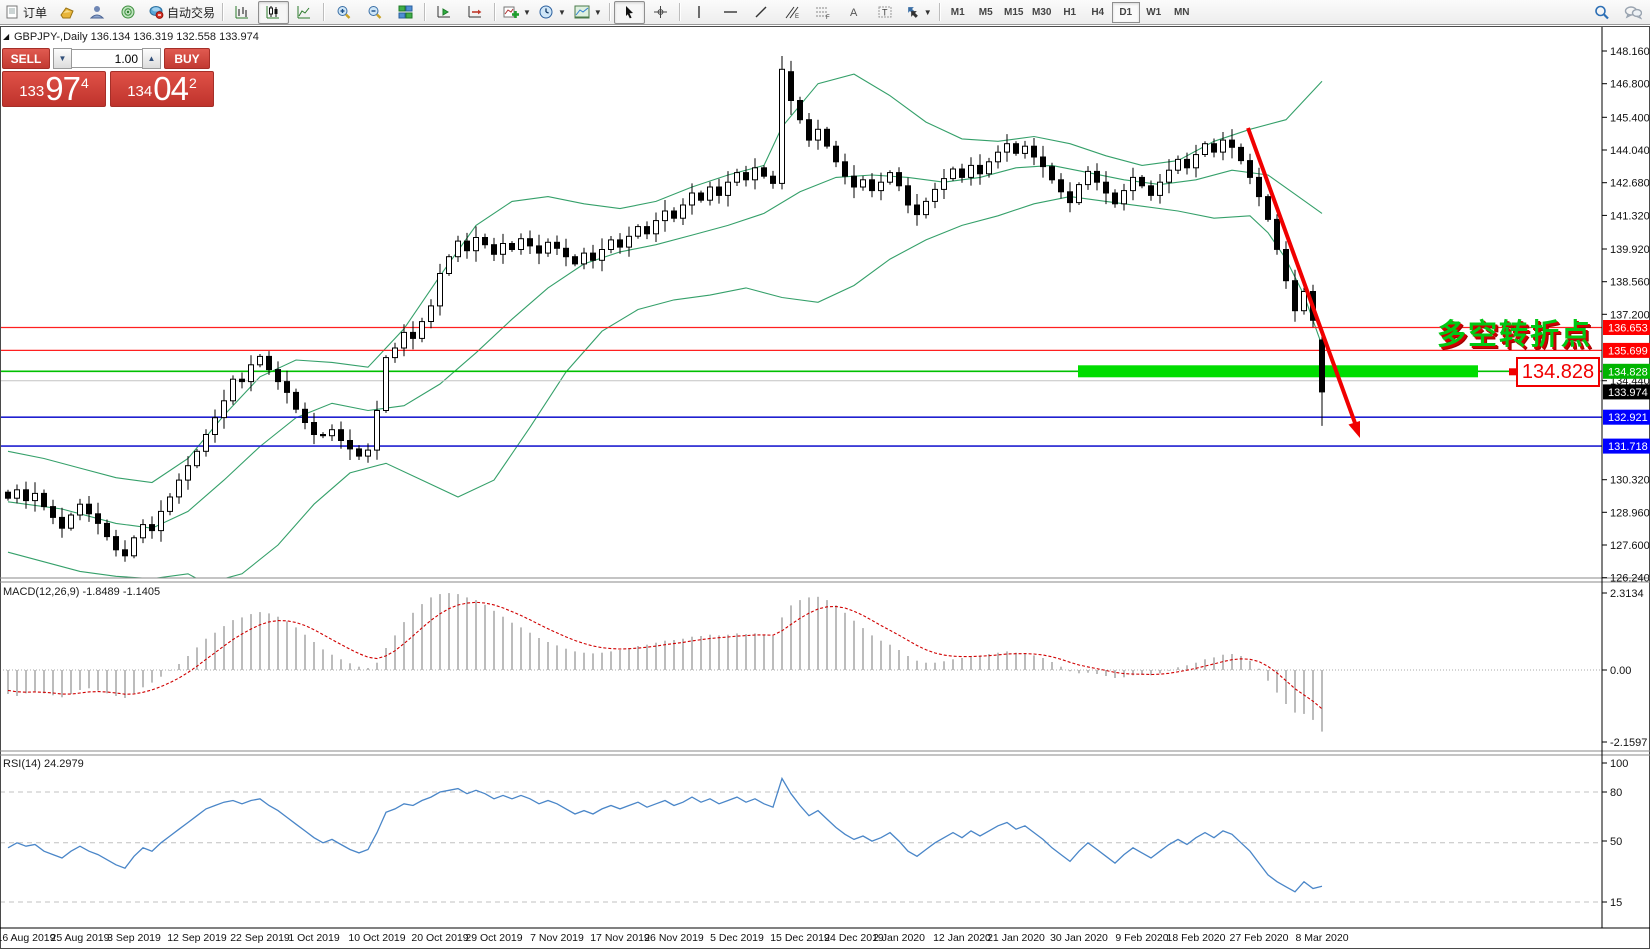  Describe the element at coordinates (343, 12) in the screenshot. I see `zoom-in-button` at that location.